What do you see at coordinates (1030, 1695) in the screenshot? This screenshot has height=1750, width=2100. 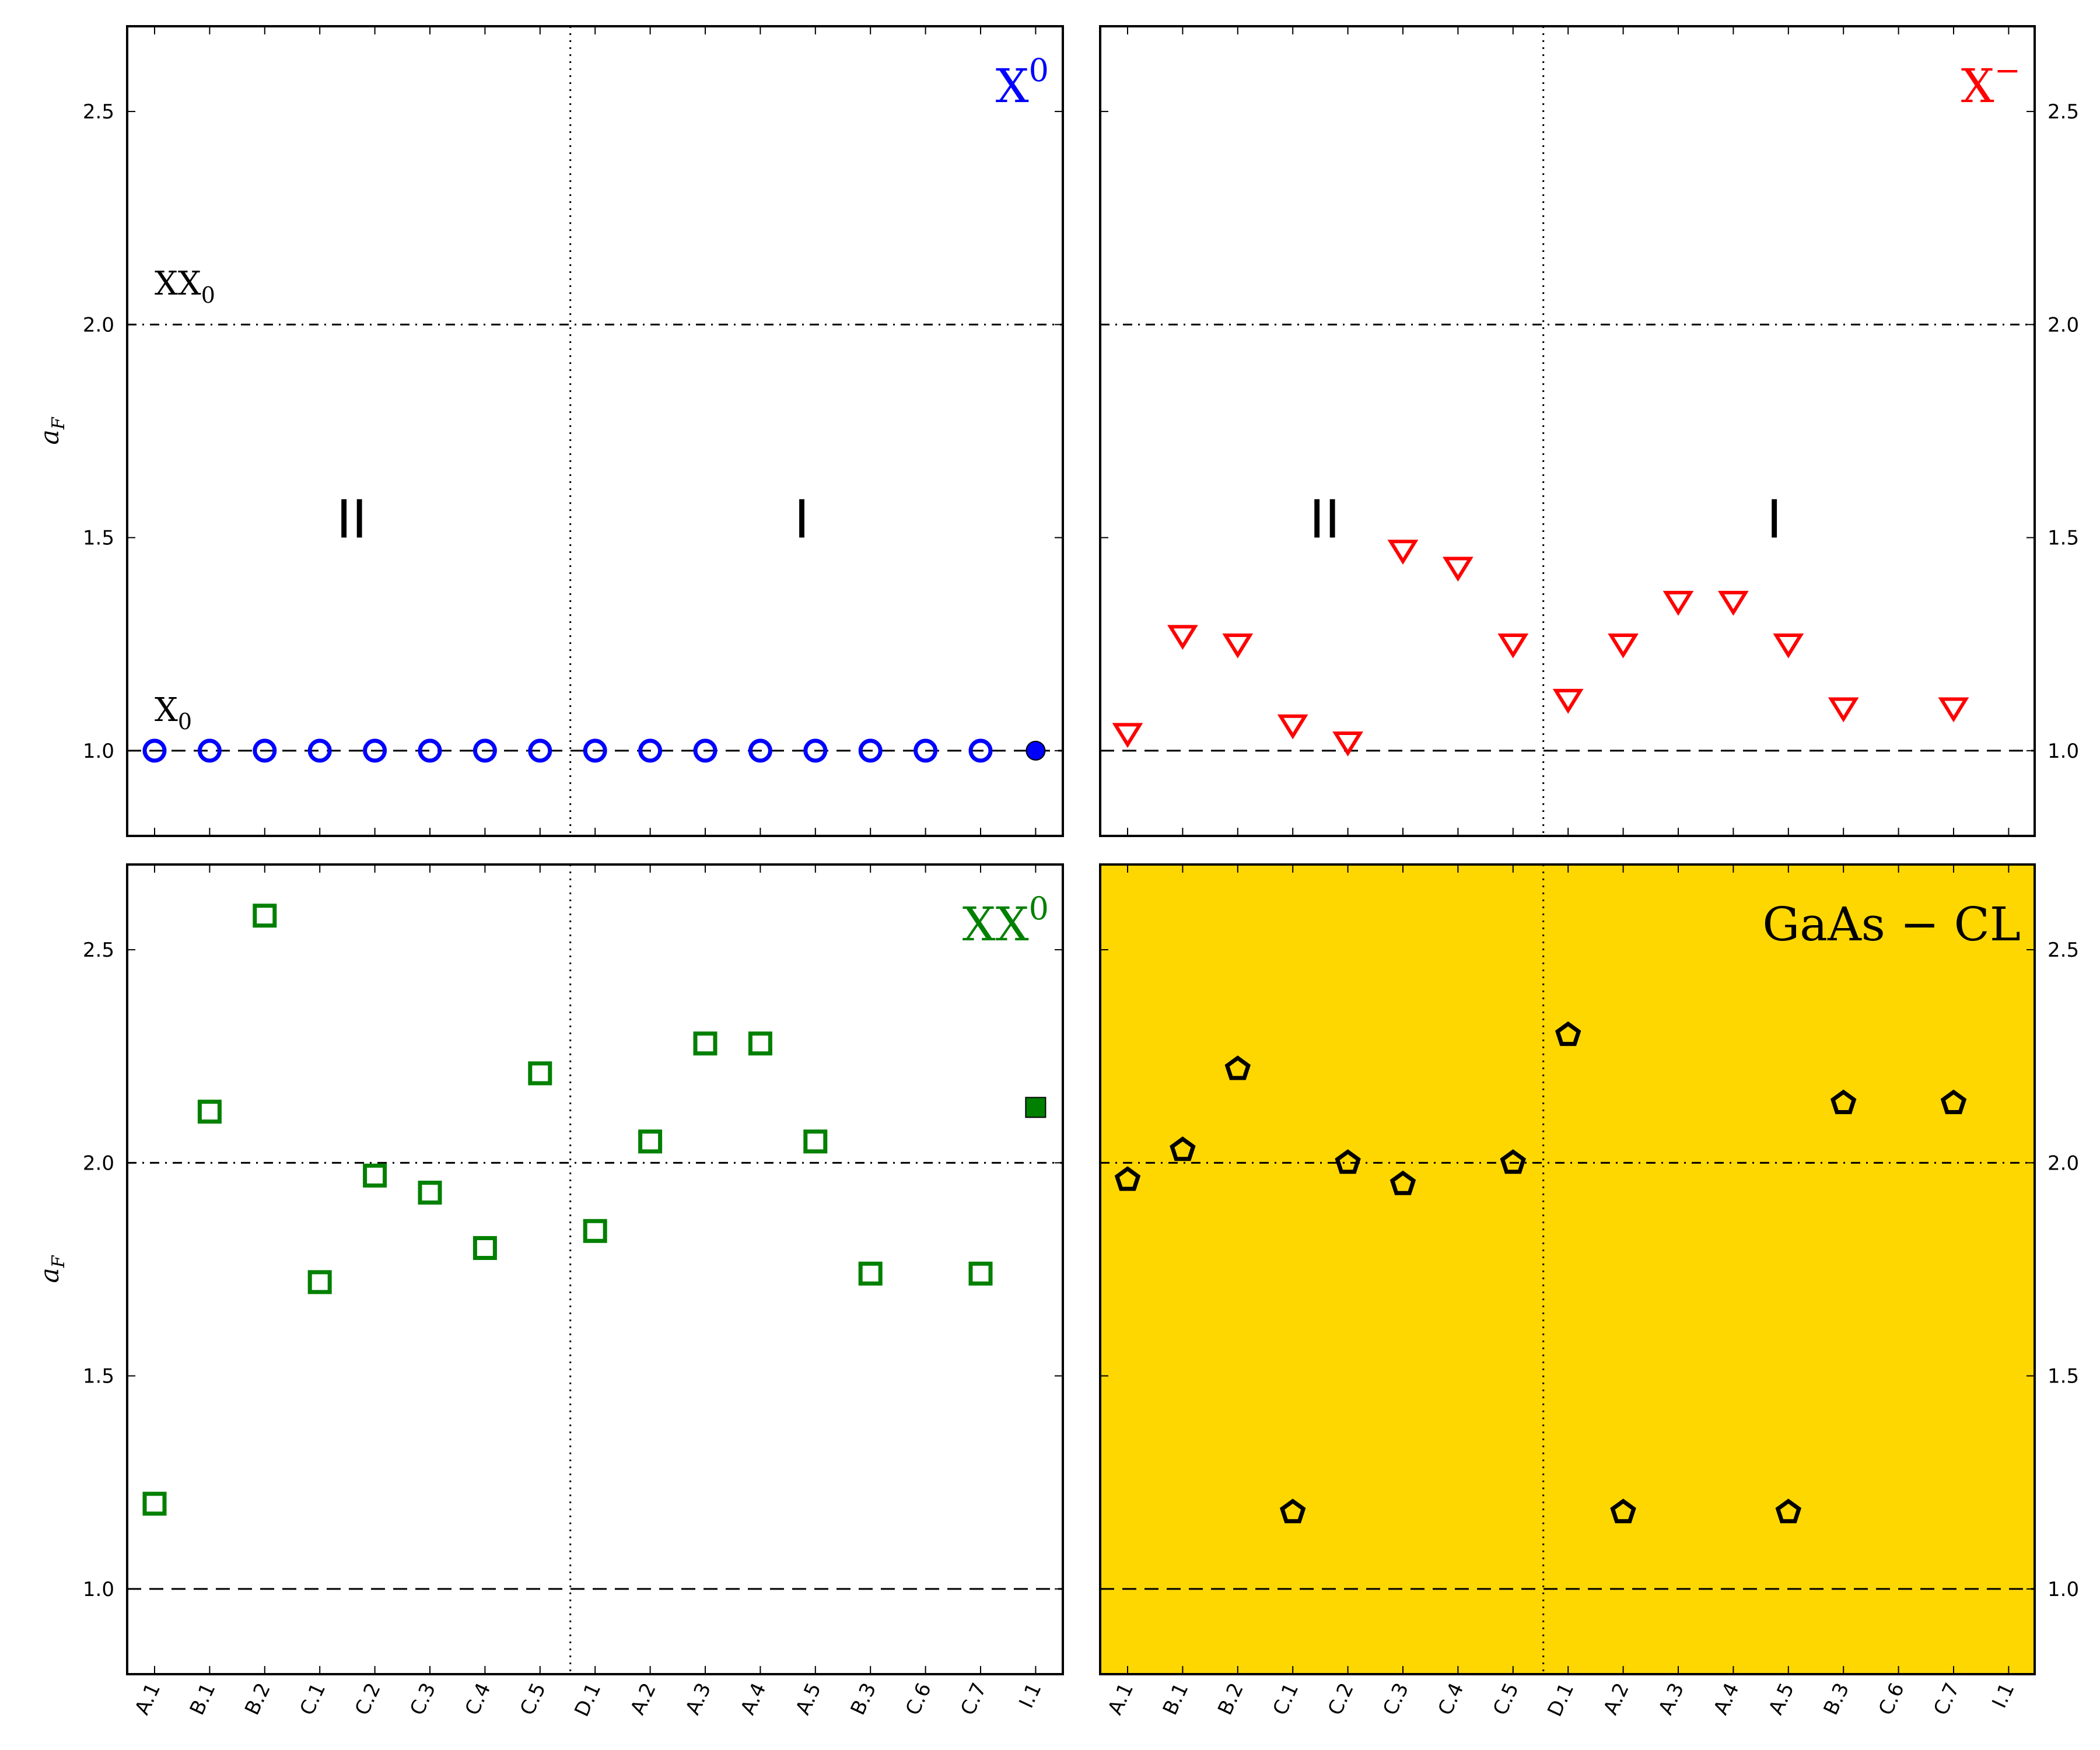 I see `x-tick-label: I.1` at bounding box center [1030, 1695].